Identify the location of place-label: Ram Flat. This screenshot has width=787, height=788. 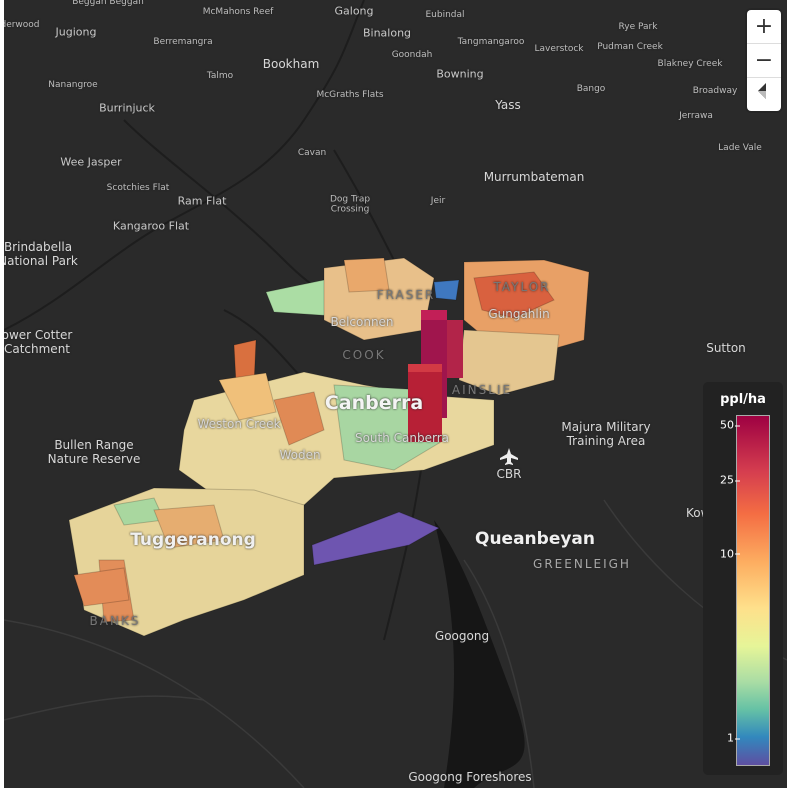
(202, 201).